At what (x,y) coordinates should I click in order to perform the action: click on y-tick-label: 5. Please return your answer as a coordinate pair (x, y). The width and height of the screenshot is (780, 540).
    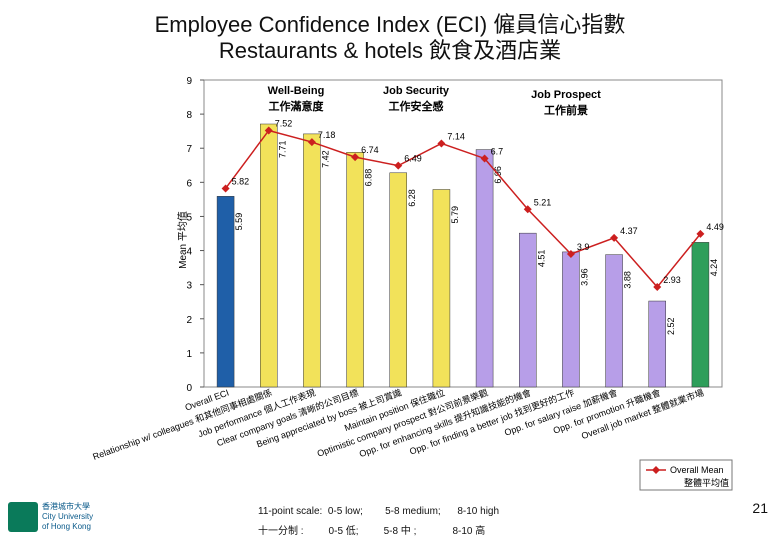
    Looking at the image, I should click on (189, 217).